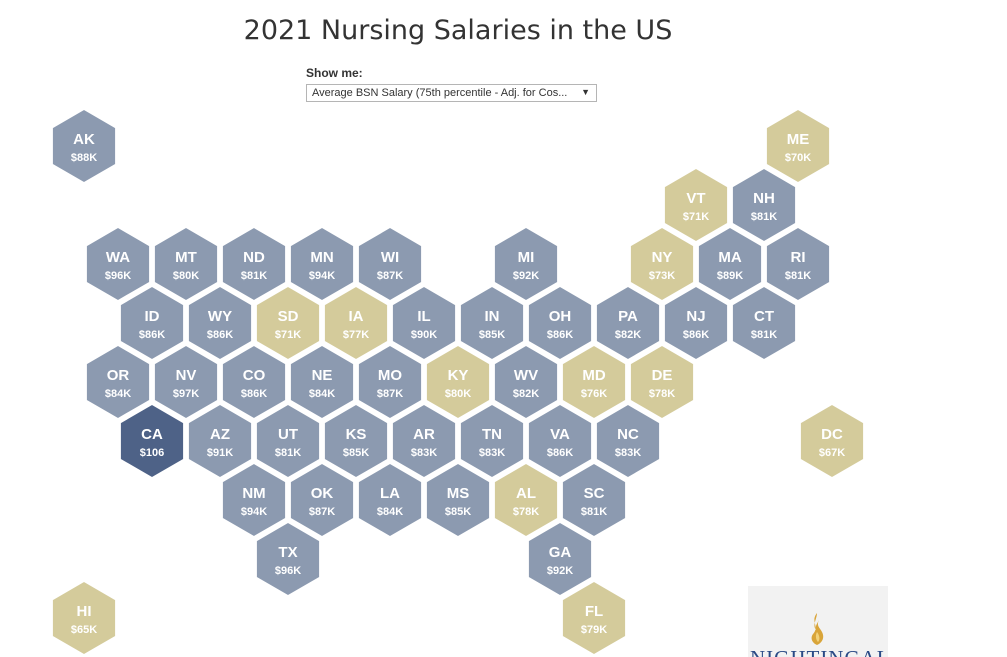 Image resolution: width=1007 pixels, height=657 pixels. What do you see at coordinates (696, 205) in the screenshot?
I see `state-tile-vt: VT $71K` at bounding box center [696, 205].